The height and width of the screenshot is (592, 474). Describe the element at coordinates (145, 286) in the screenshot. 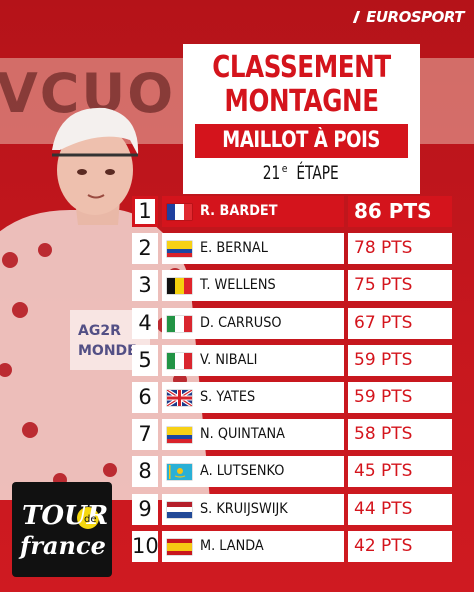

I see `rank-number: 3` at that location.